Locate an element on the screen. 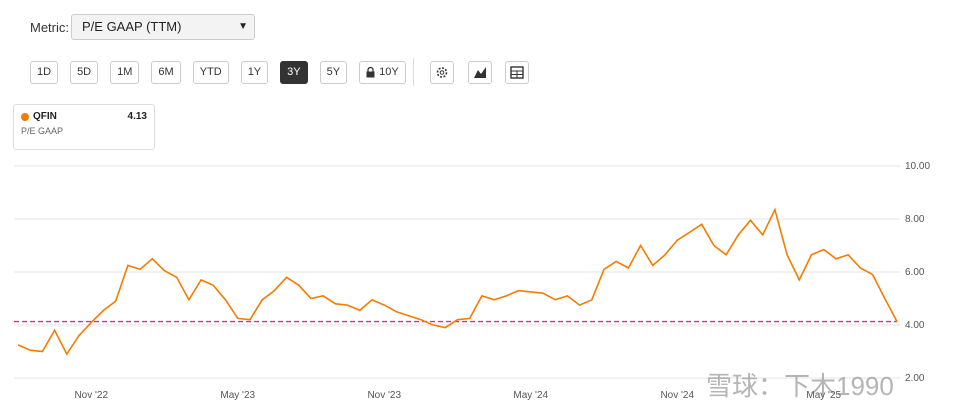 This screenshot has height=415, width=975. range-label: 5Y is located at coordinates (333, 72).